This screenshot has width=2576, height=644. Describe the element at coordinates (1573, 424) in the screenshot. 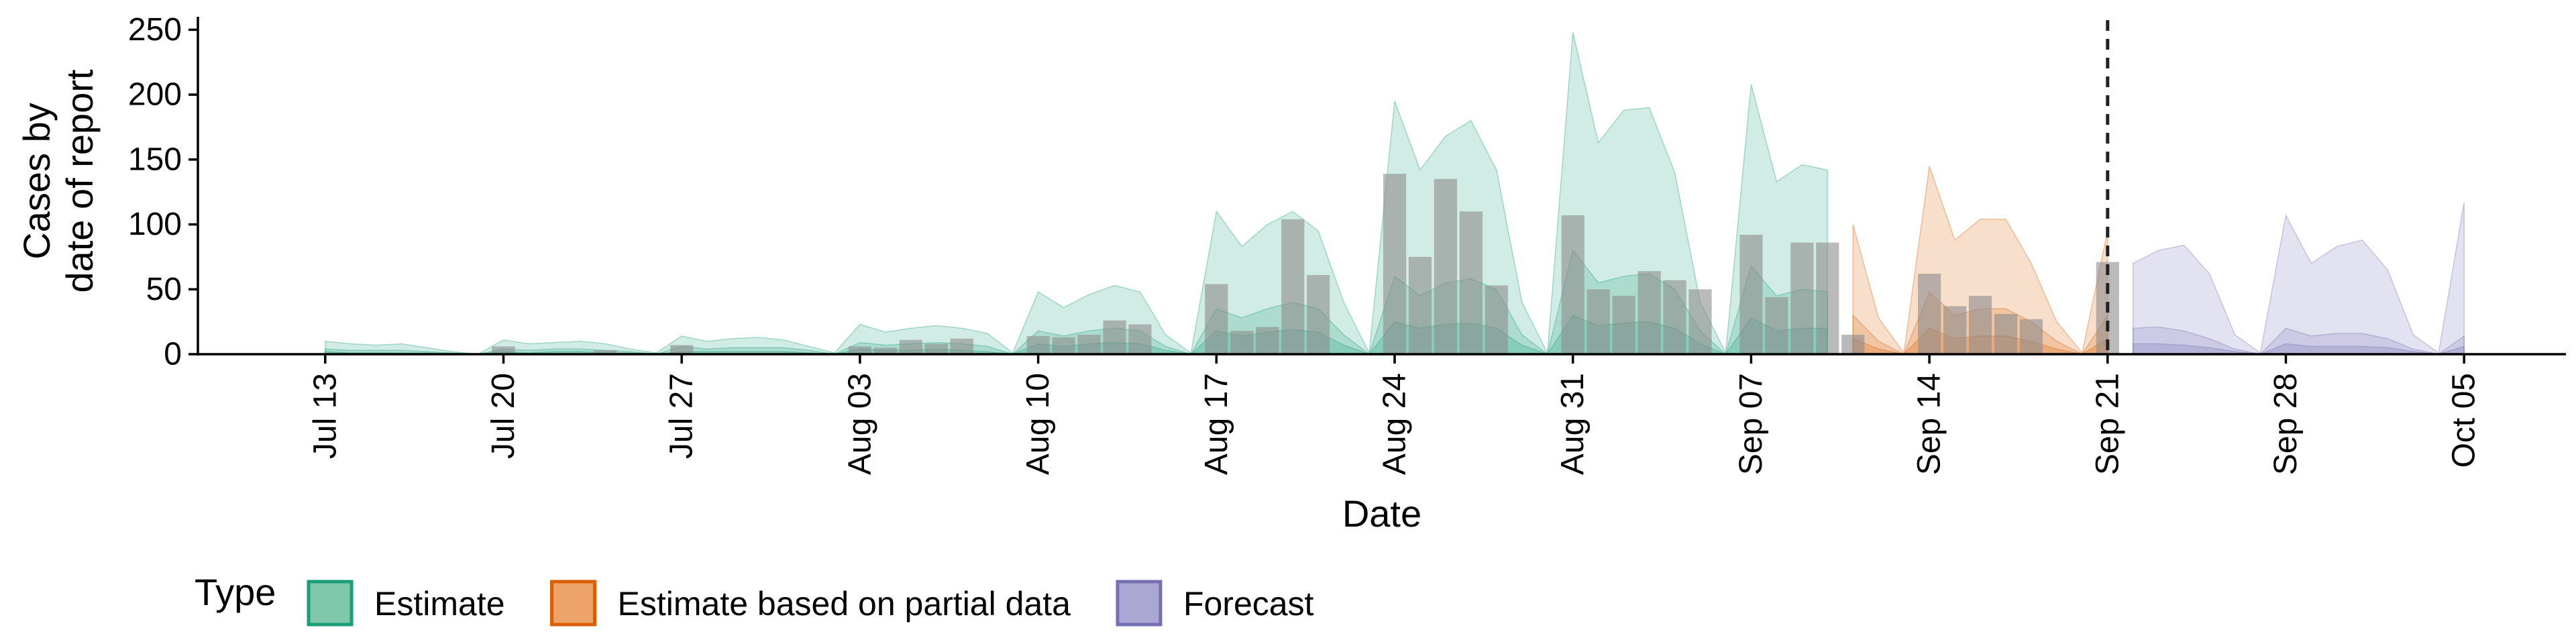

I see `x-tick-label-2020-08-31: Aug 31` at that location.